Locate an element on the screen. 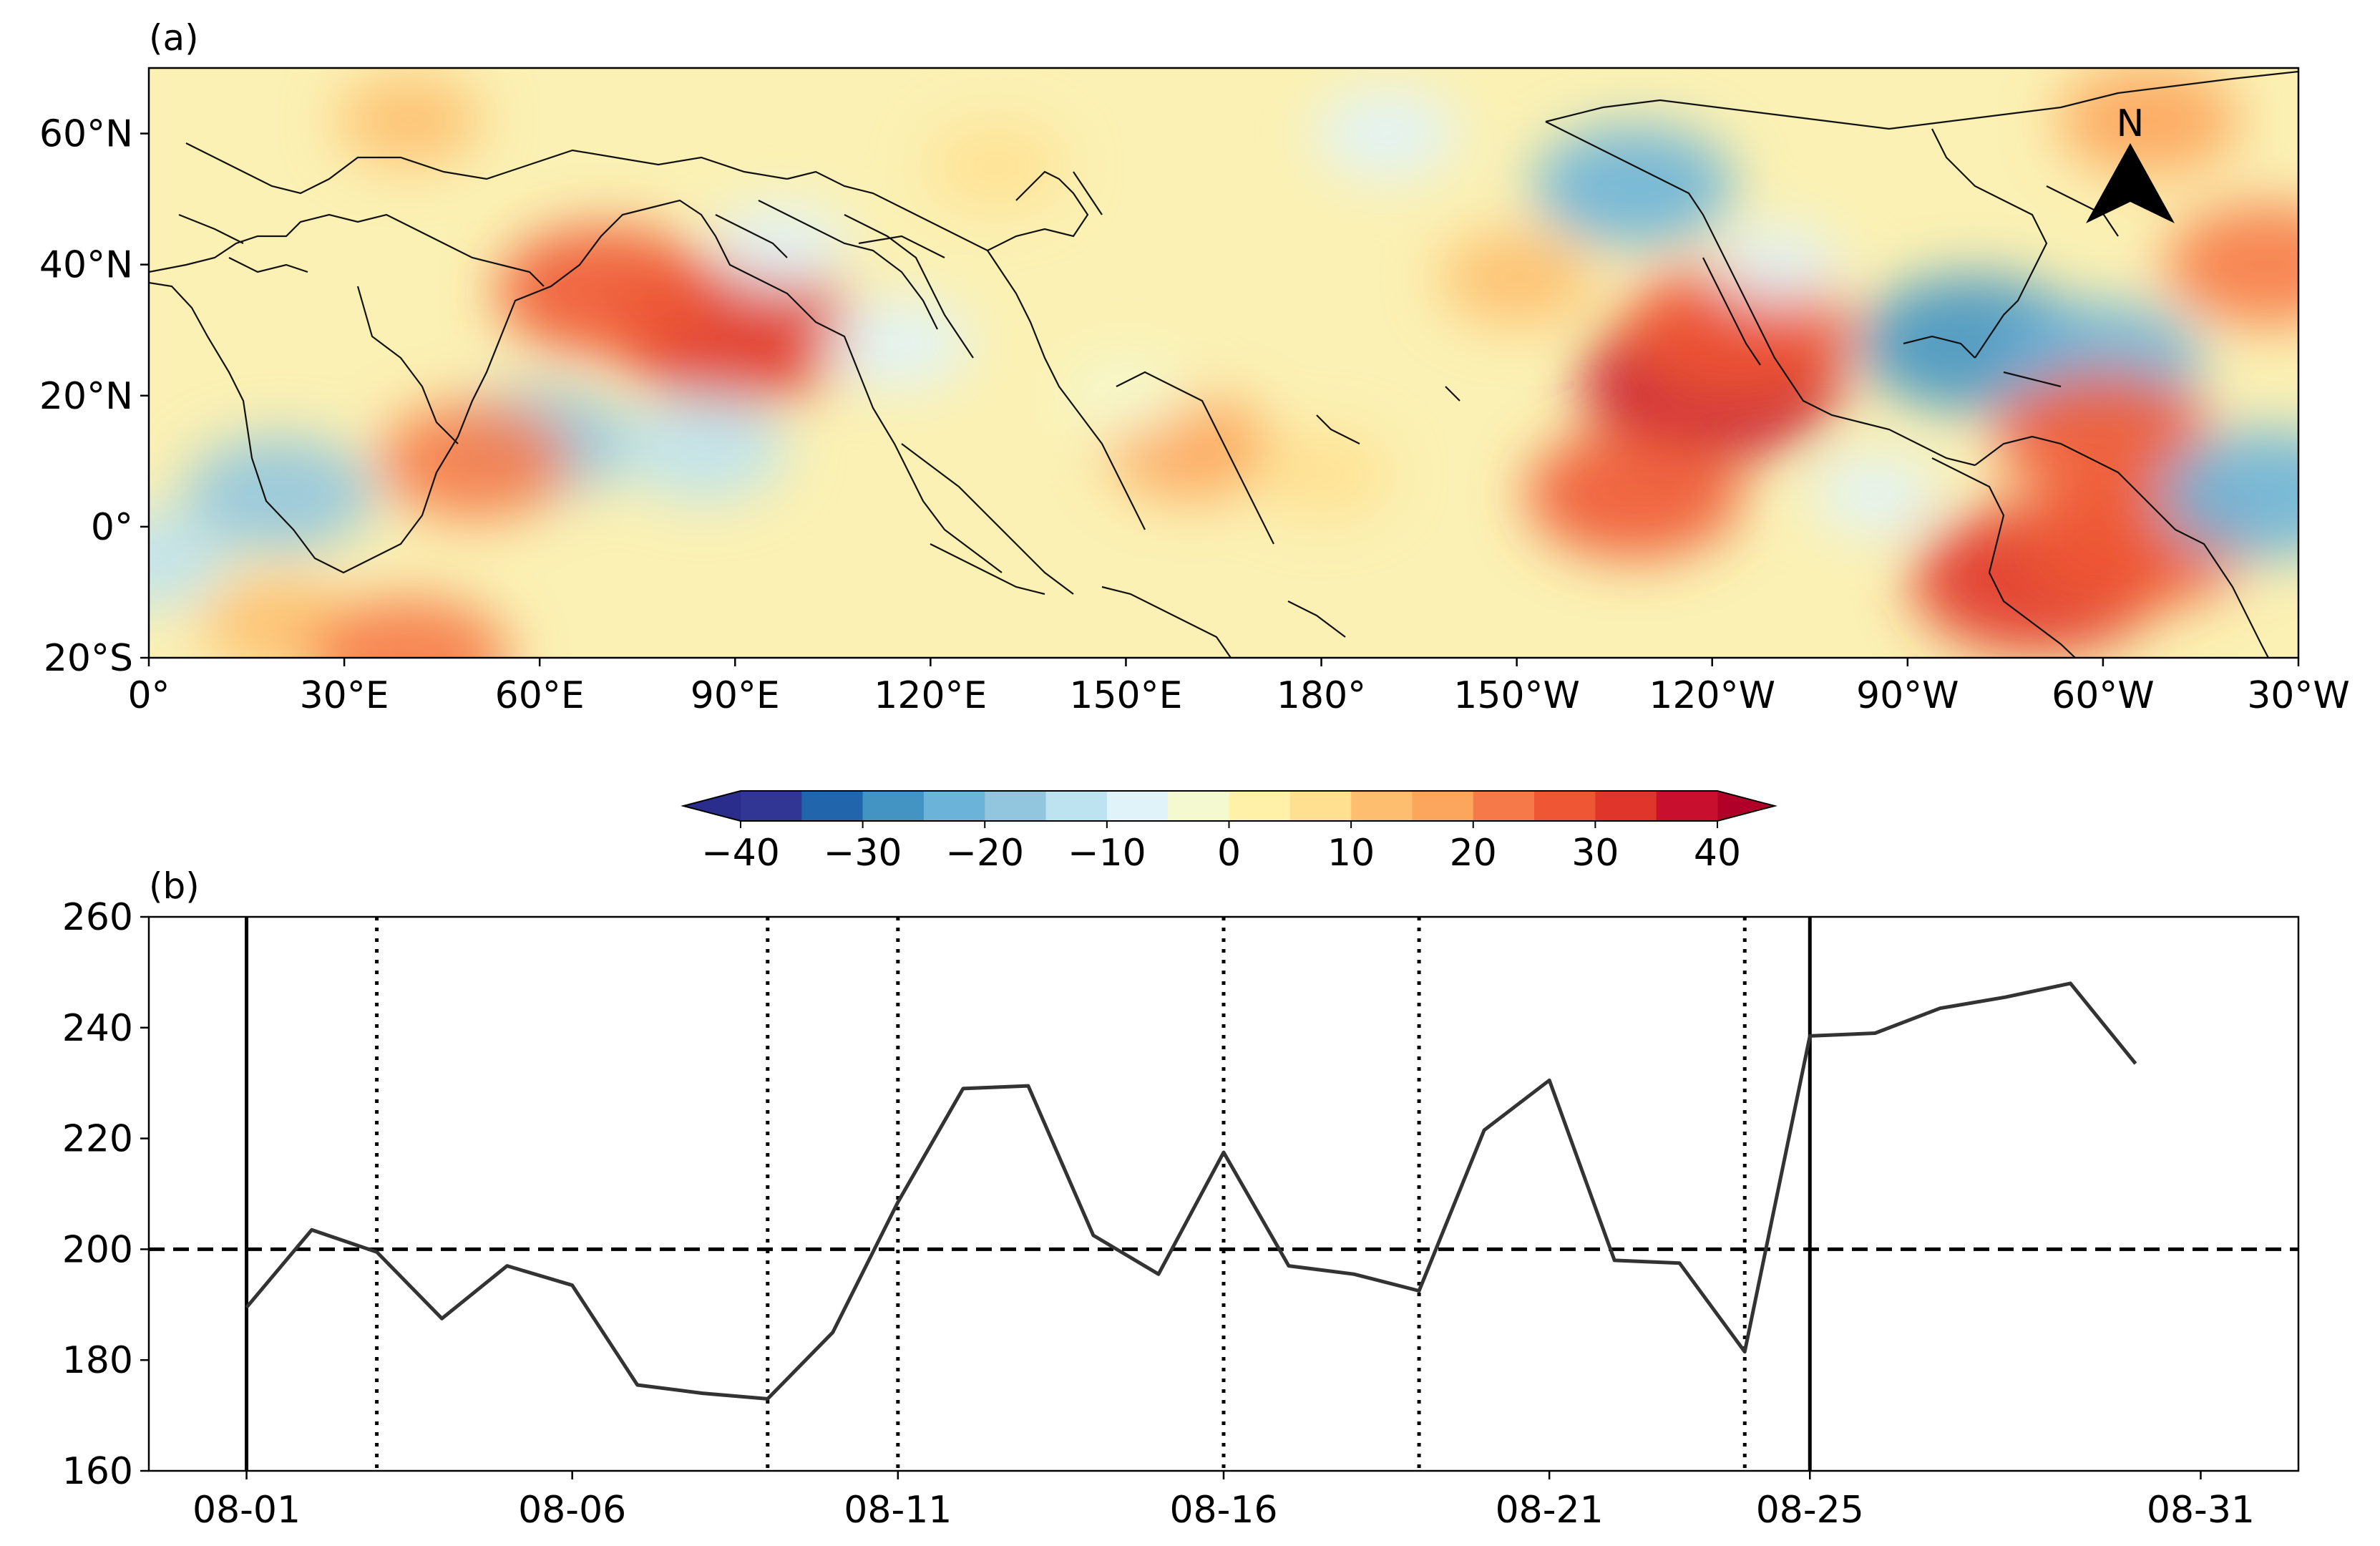  map-y-tick-label: 40°N is located at coordinates (86, 265).